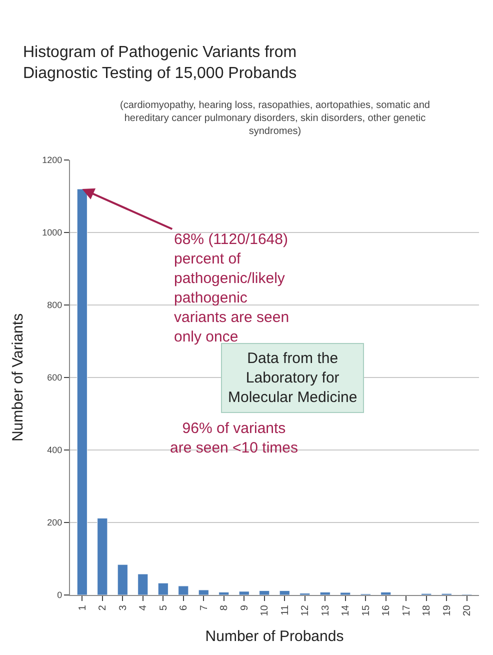 The image size is (493, 655). I want to click on x-tick-label: 10, so click(265, 610).